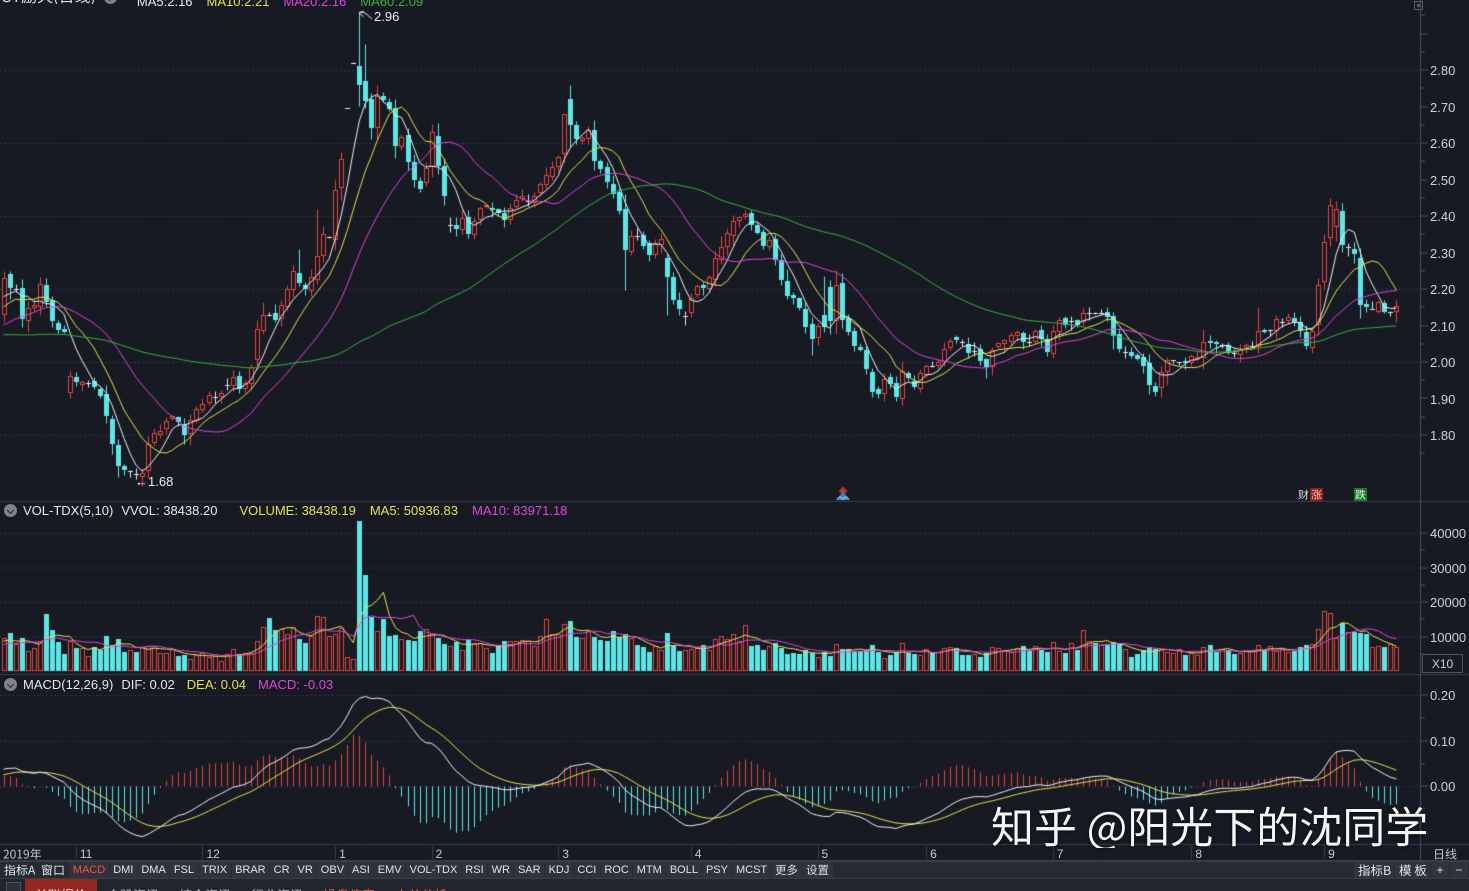 The image size is (1469, 891). I want to click on volume-readout: VOLUME: 38438.19, so click(297, 510).